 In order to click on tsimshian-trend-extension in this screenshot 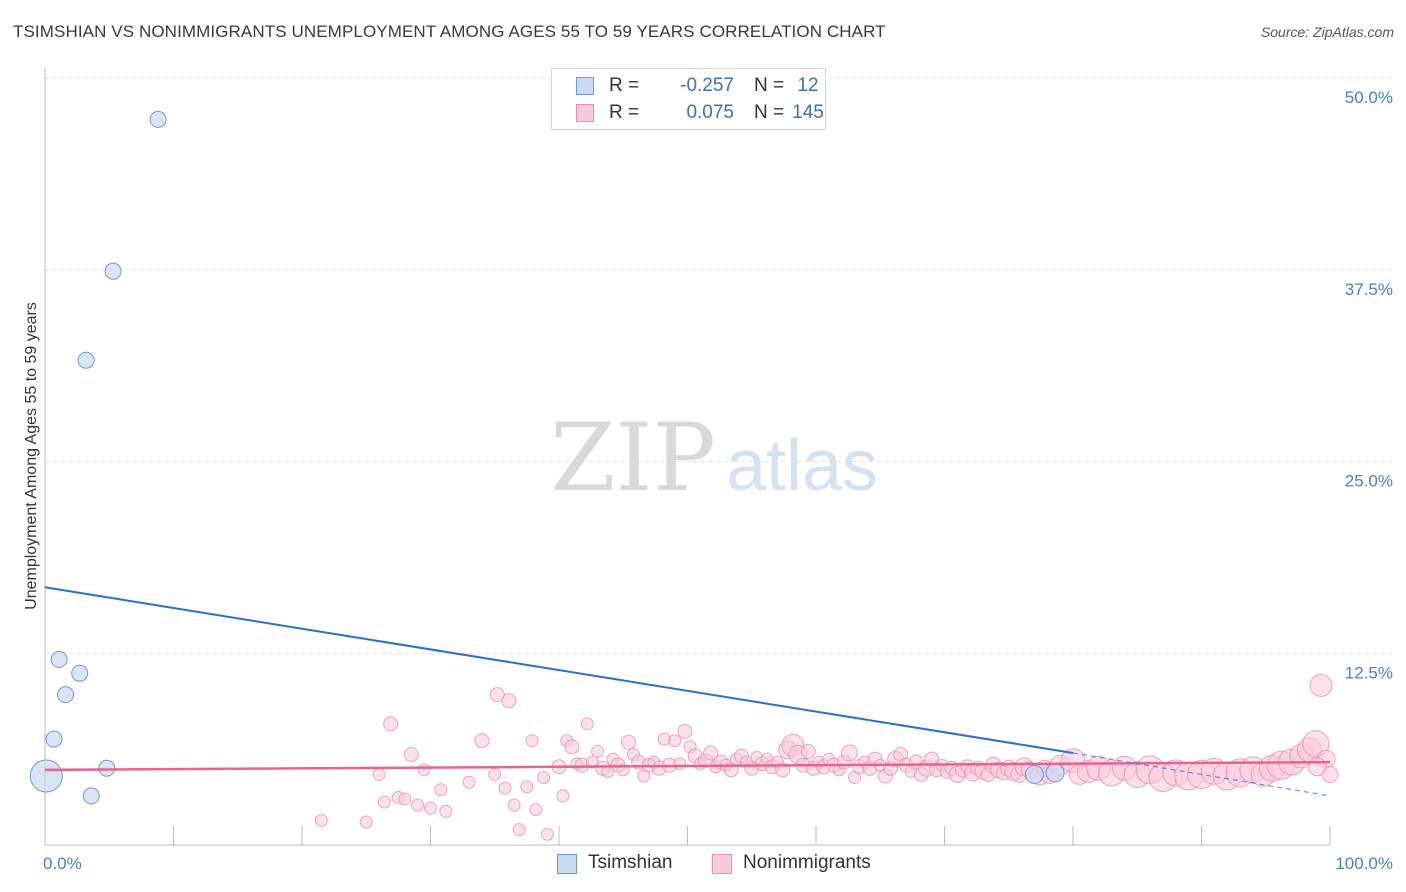, I will do `click(1201, 774)`.